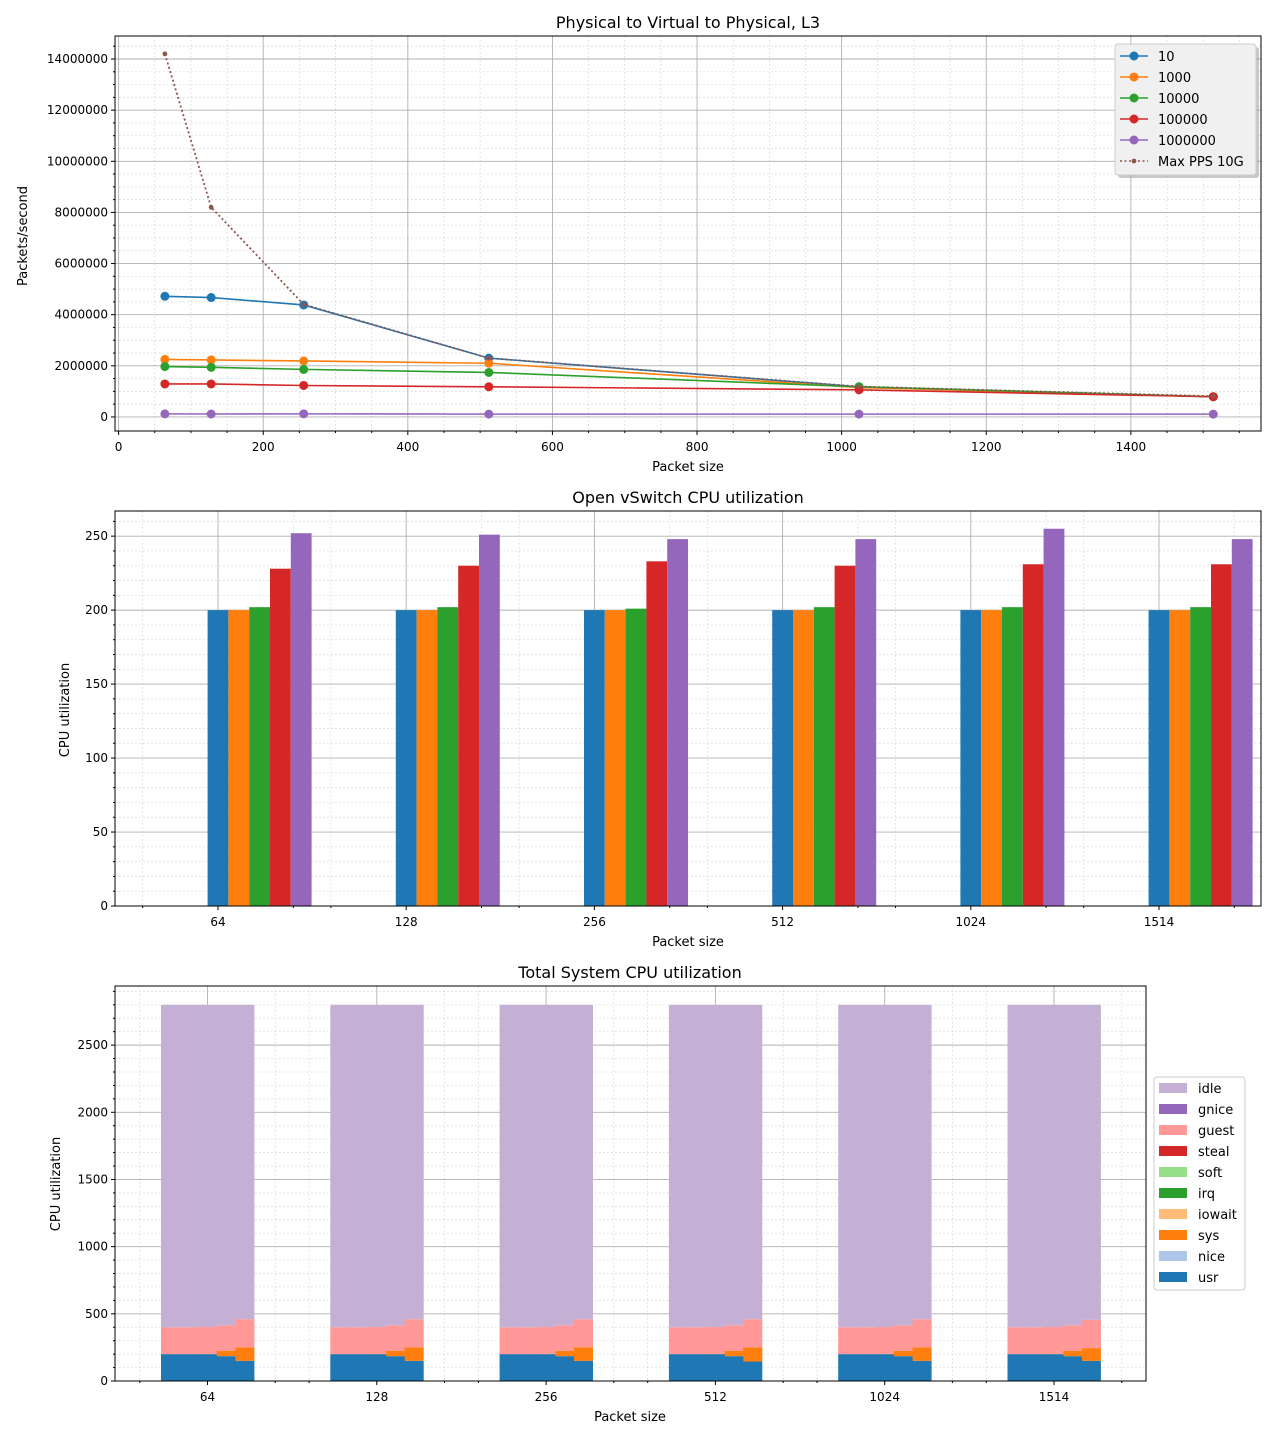 The image size is (1280, 1439). Describe the element at coordinates (77, 59) in the screenshot. I see `y-tick-label: 14000000` at that location.